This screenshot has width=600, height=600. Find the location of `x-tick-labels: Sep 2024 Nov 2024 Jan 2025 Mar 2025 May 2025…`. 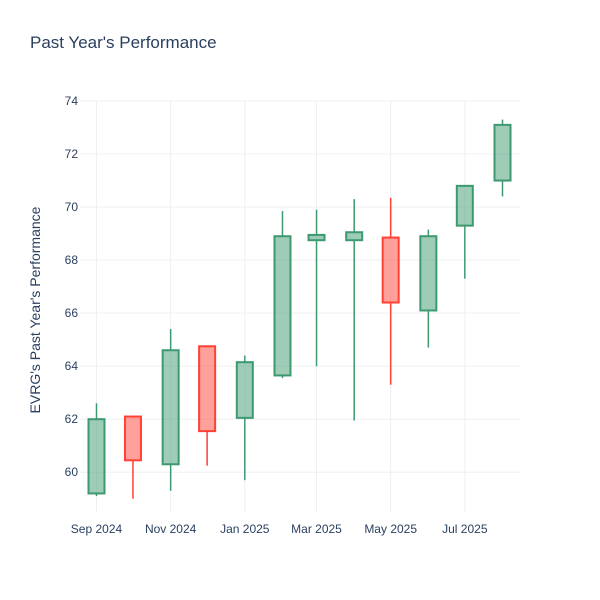

x-tick-labels: Sep 2024 Nov 2024 Jan 2025 Mar 2025 May 2025… is located at coordinates (279, 529).